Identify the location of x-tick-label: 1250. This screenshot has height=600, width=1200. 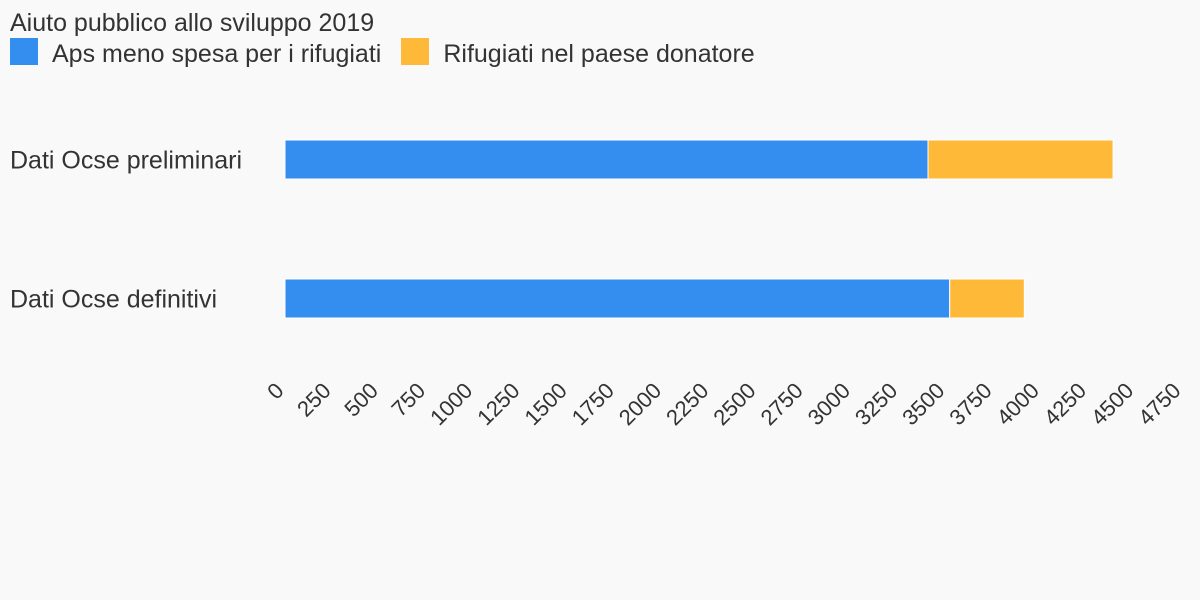
(498, 404).